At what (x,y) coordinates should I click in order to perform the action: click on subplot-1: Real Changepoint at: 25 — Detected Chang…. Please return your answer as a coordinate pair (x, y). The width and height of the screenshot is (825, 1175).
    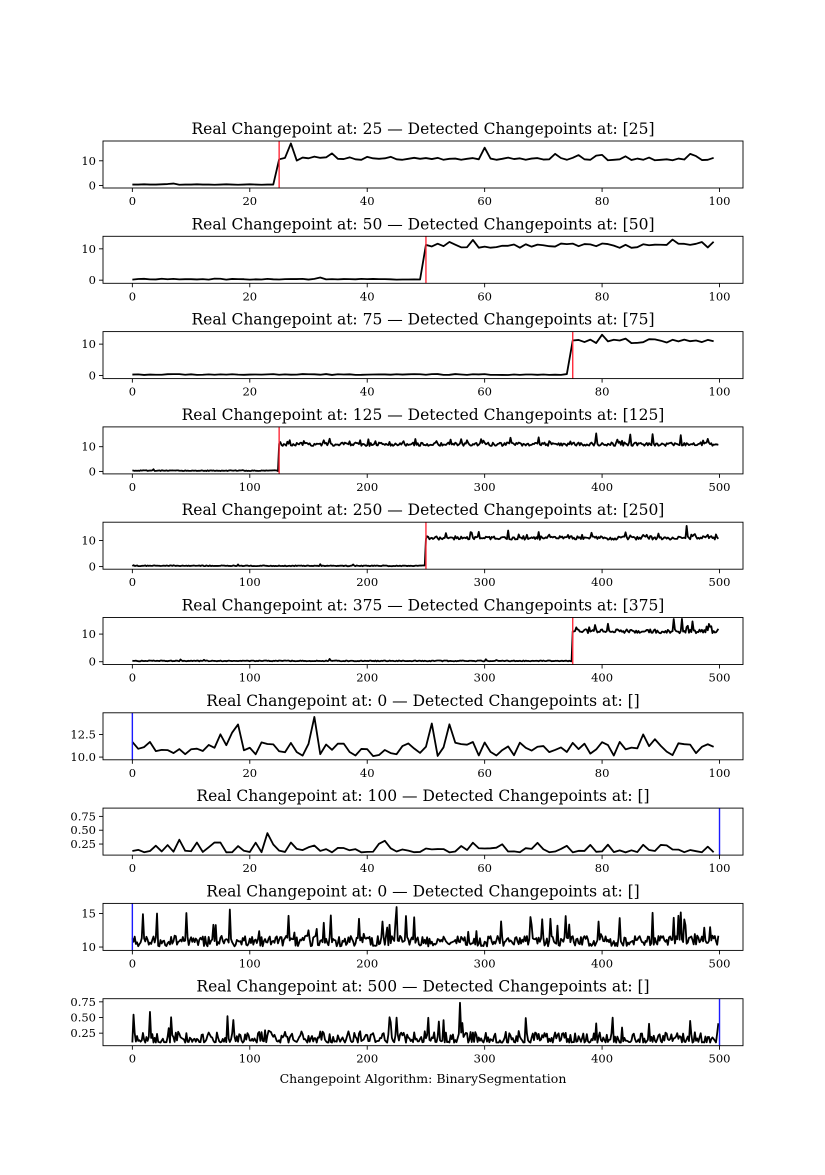
    Looking at the image, I should click on (412, 164).